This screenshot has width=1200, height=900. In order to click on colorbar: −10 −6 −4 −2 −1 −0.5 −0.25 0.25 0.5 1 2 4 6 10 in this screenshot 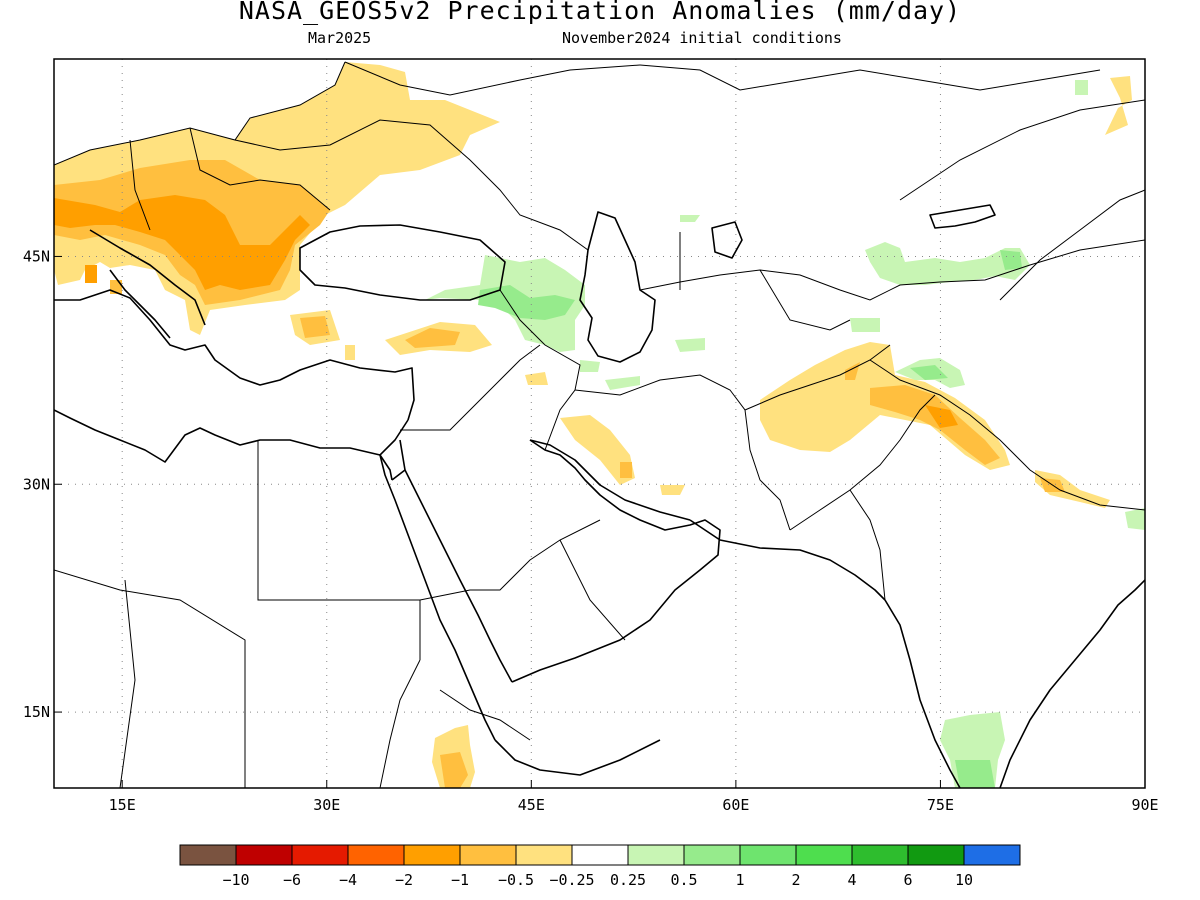, I will do `click(600, 866)`.